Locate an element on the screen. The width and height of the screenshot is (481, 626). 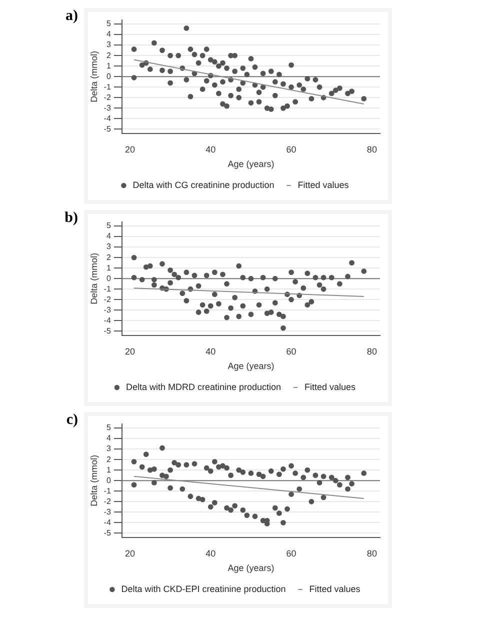
legend-label: Delta with CKD-EPI creatinine production is located at coordinates (203, 589).